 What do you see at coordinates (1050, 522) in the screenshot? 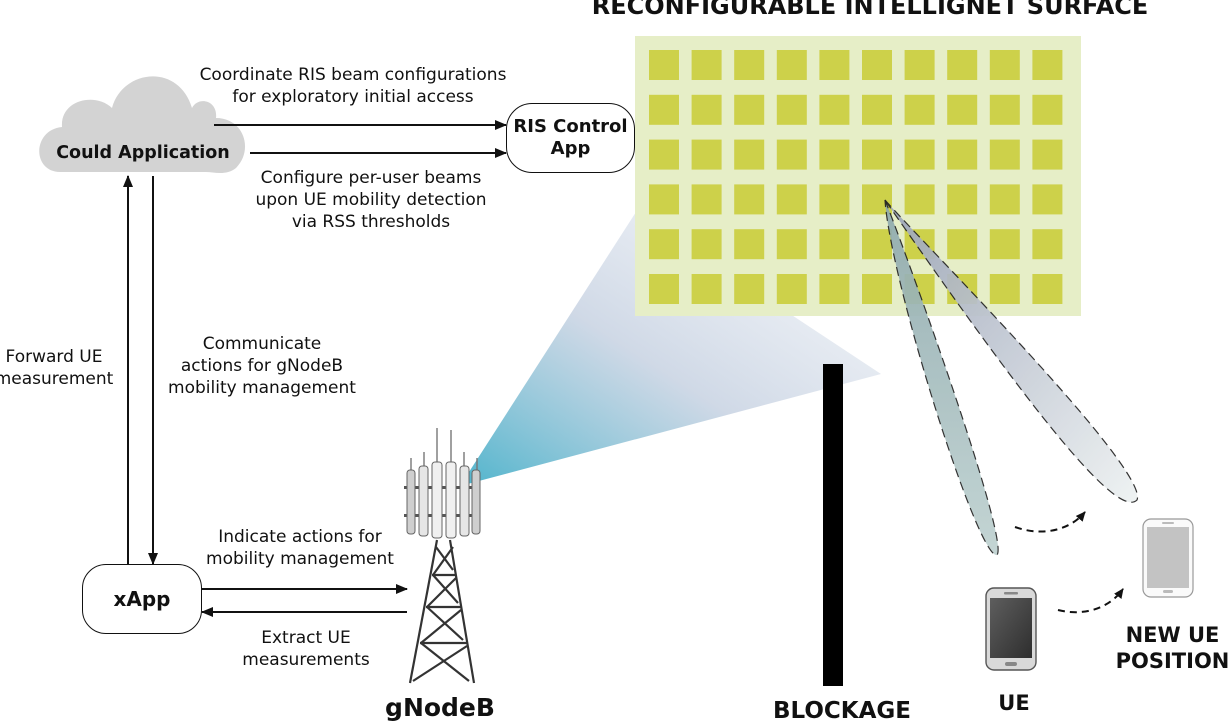
I see `movement-arrow-beam` at bounding box center [1050, 522].